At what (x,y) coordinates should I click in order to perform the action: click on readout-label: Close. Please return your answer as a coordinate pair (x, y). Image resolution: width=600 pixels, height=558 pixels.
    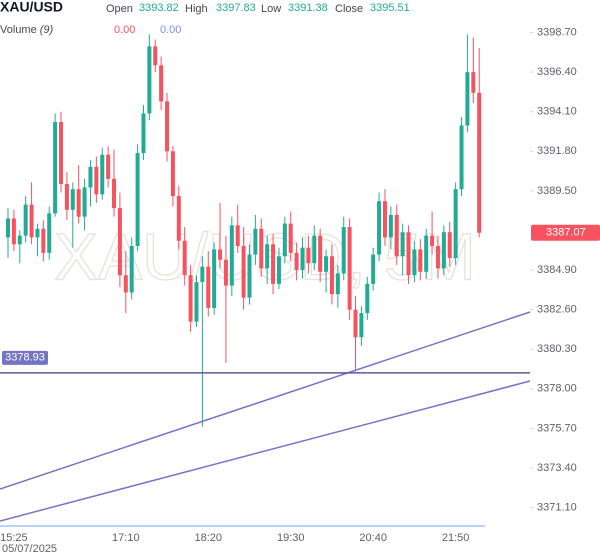
    Looking at the image, I should click on (349, 9).